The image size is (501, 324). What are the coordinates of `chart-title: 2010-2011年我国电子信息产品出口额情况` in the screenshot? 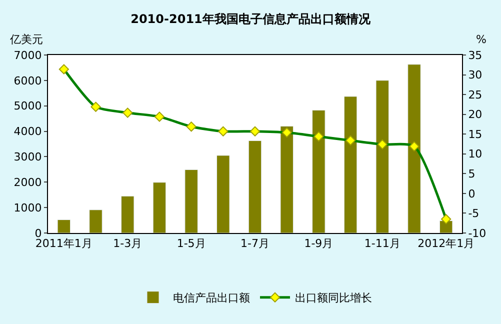 It's located at (251, 19).